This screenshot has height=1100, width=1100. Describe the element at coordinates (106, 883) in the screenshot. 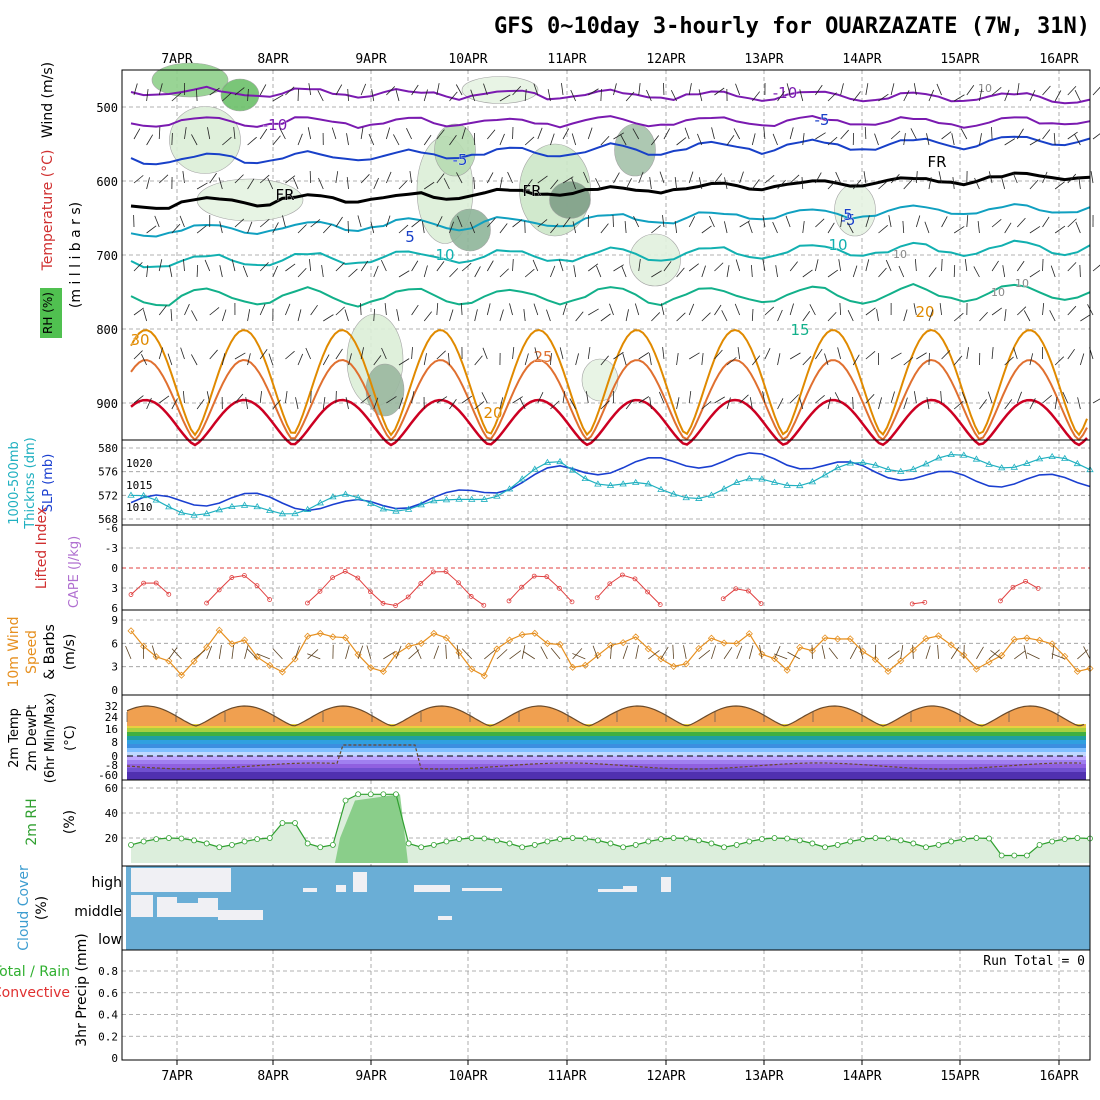

I see `cloud-level-0: high` at that location.